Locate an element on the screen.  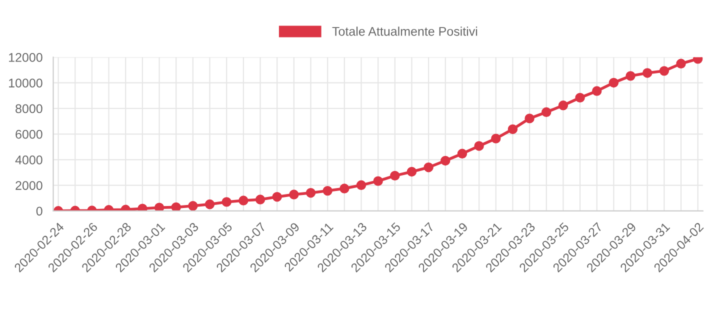
y-tick-label: 12000 is located at coordinates (25, 57).